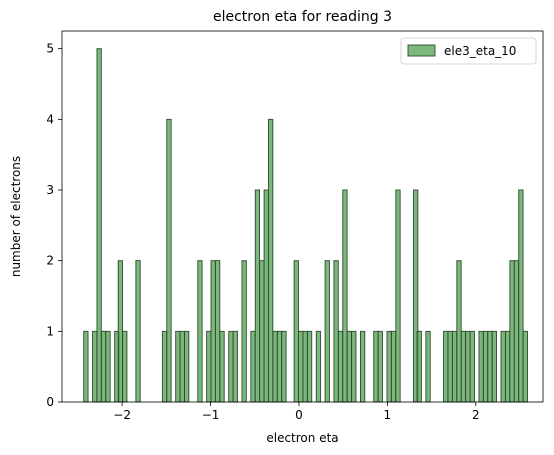 This screenshot has width=554, height=455. What do you see at coordinates (50, 261) in the screenshot?
I see `y-tick-label: 2` at bounding box center [50, 261].